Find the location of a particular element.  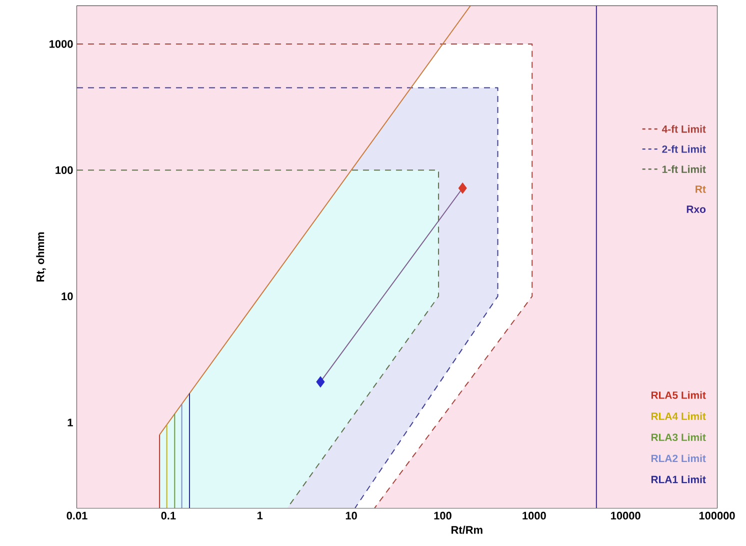

x-tick-label: 10000 is located at coordinates (625, 516).